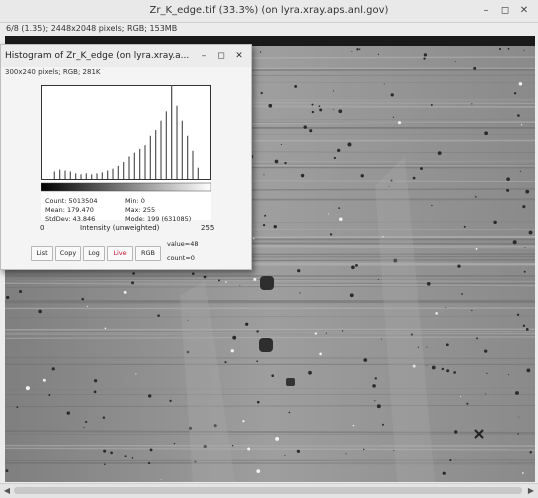 This screenshot has width=538, height=498. I want to click on histogram-maximize-button: ◻, so click(221, 56).